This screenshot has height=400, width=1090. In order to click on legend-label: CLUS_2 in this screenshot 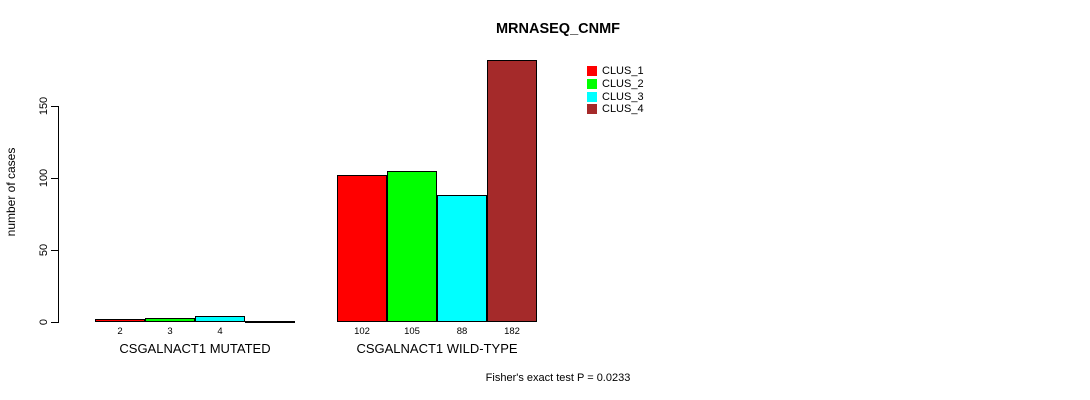, I will do `click(623, 84)`.